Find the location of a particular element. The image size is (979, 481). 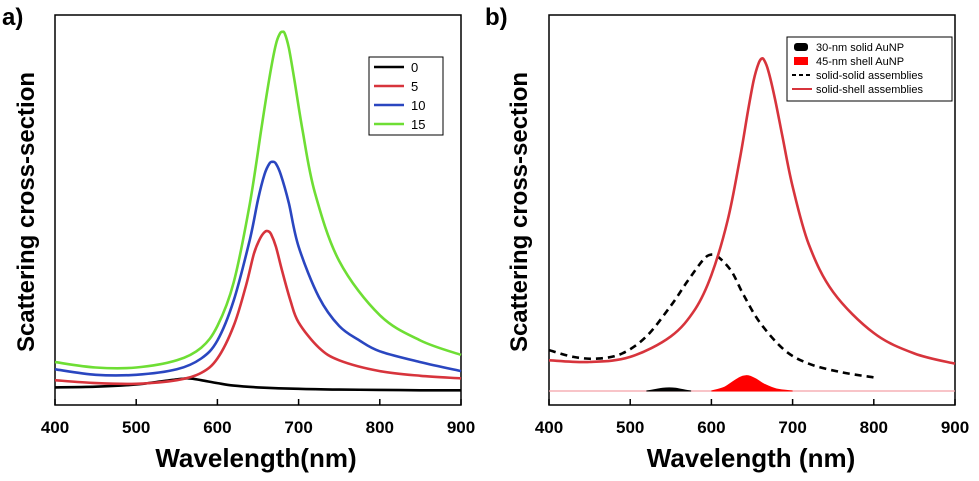

panel-a-legend: 0 5 10 15 is located at coordinates (406, 96).